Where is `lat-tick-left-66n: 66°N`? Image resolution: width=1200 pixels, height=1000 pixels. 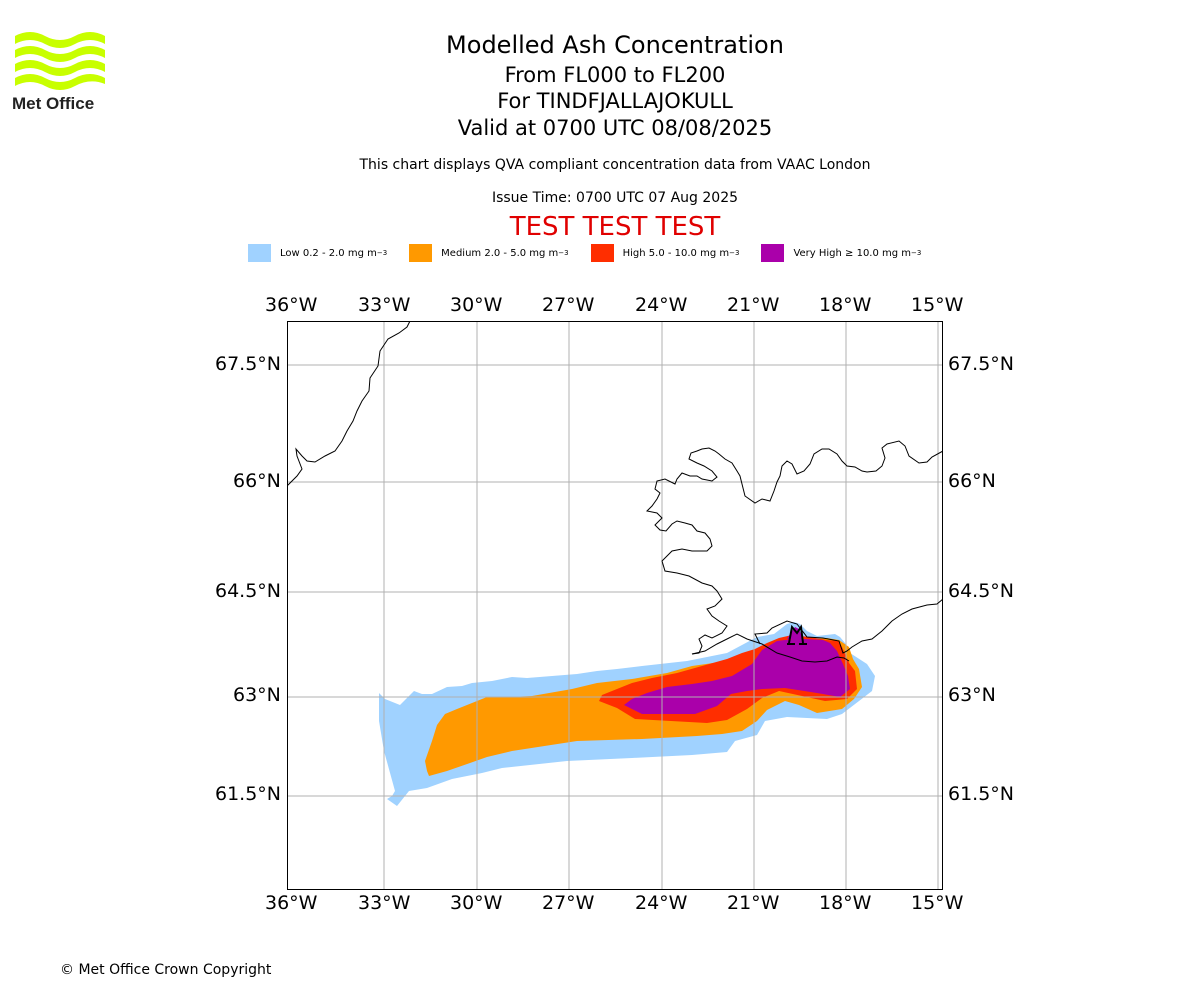
lat-tick-left-66n: 66°N is located at coordinates (257, 481).